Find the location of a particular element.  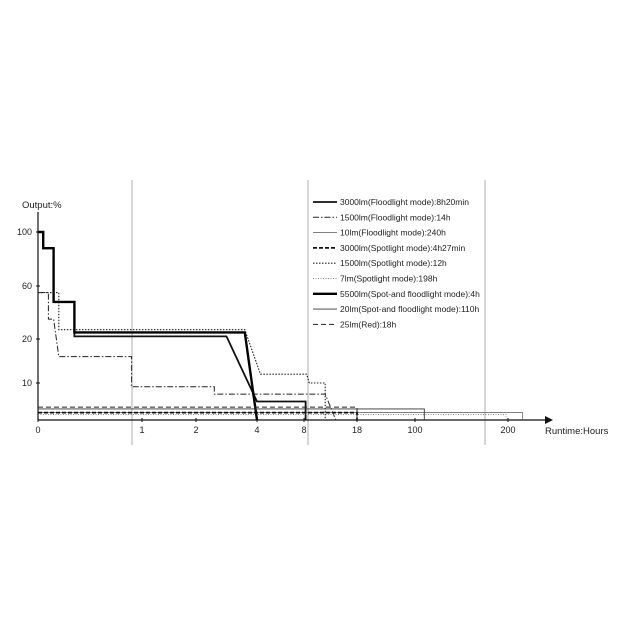

y-tick-label: 100 is located at coordinates (24, 232).